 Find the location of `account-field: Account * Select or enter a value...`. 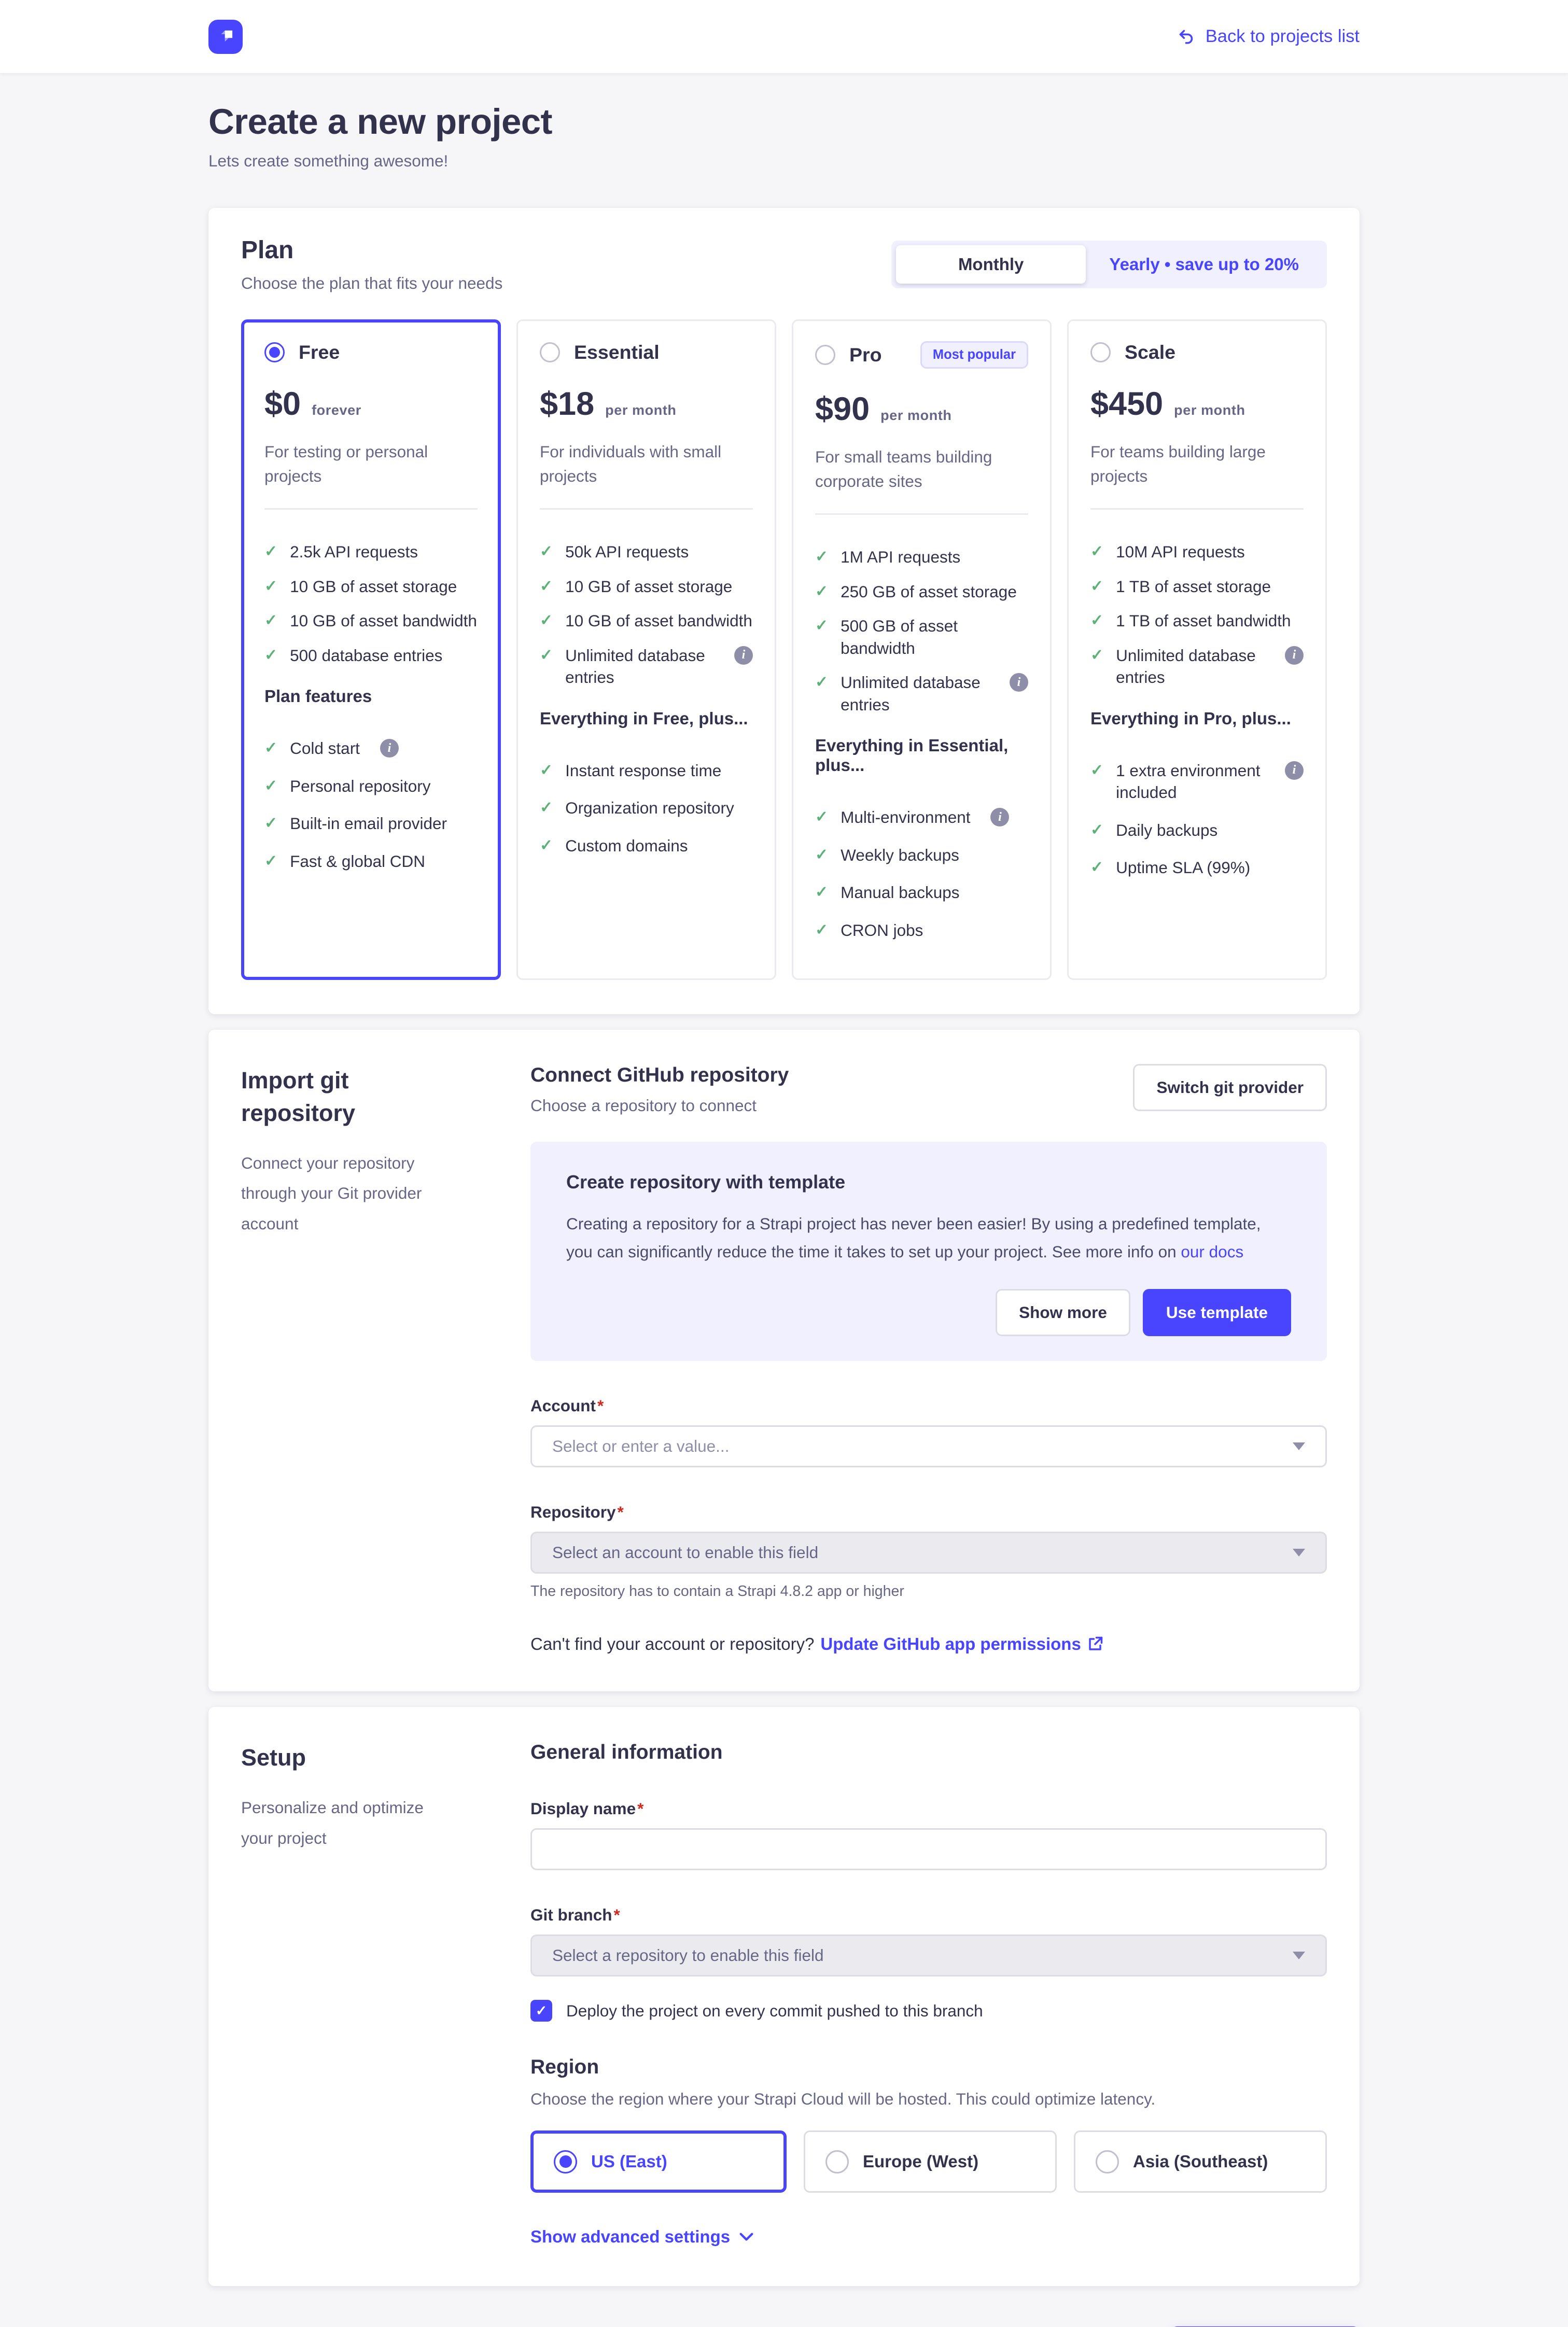

account-field: Account * Select or enter a value... is located at coordinates (928, 1429).